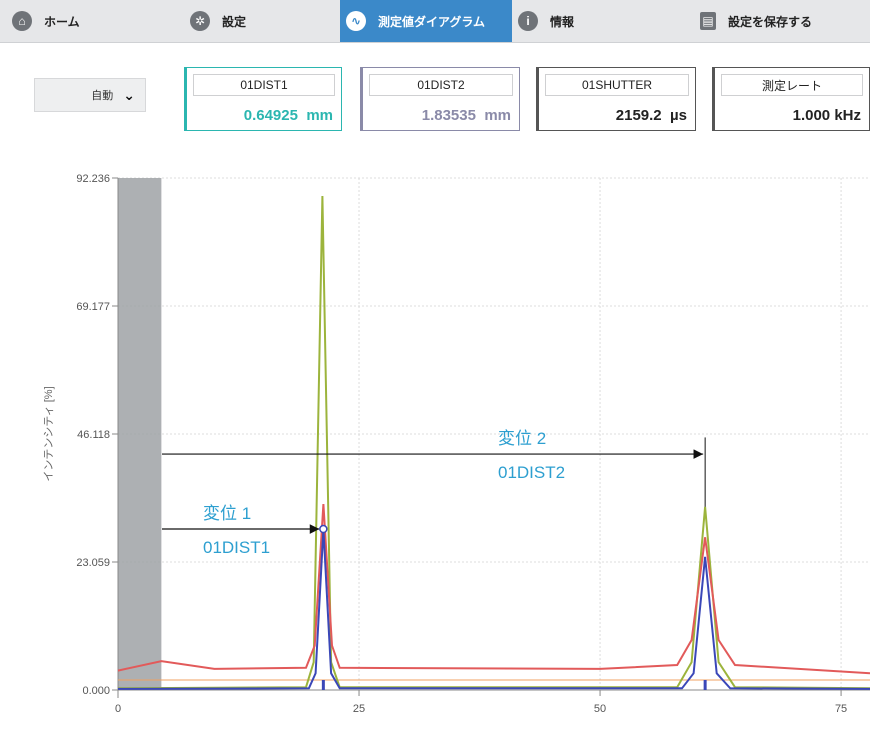  I want to click on measurement-value: 1.83535 mm, so click(466, 115).